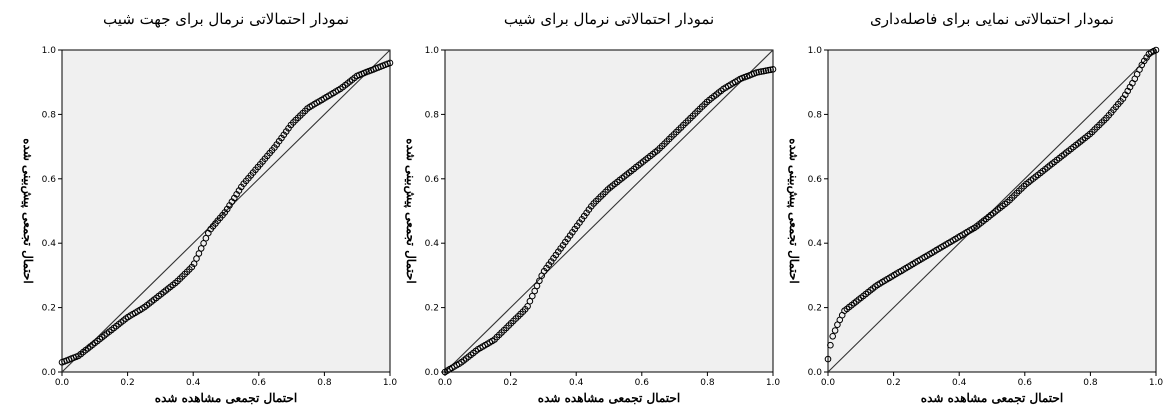 This screenshot has width=1164, height=409. Describe the element at coordinates (609, 19) in the screenshot. I see `chart-title: نمودار احتمالاتی نرمال برای شیب` at that location.